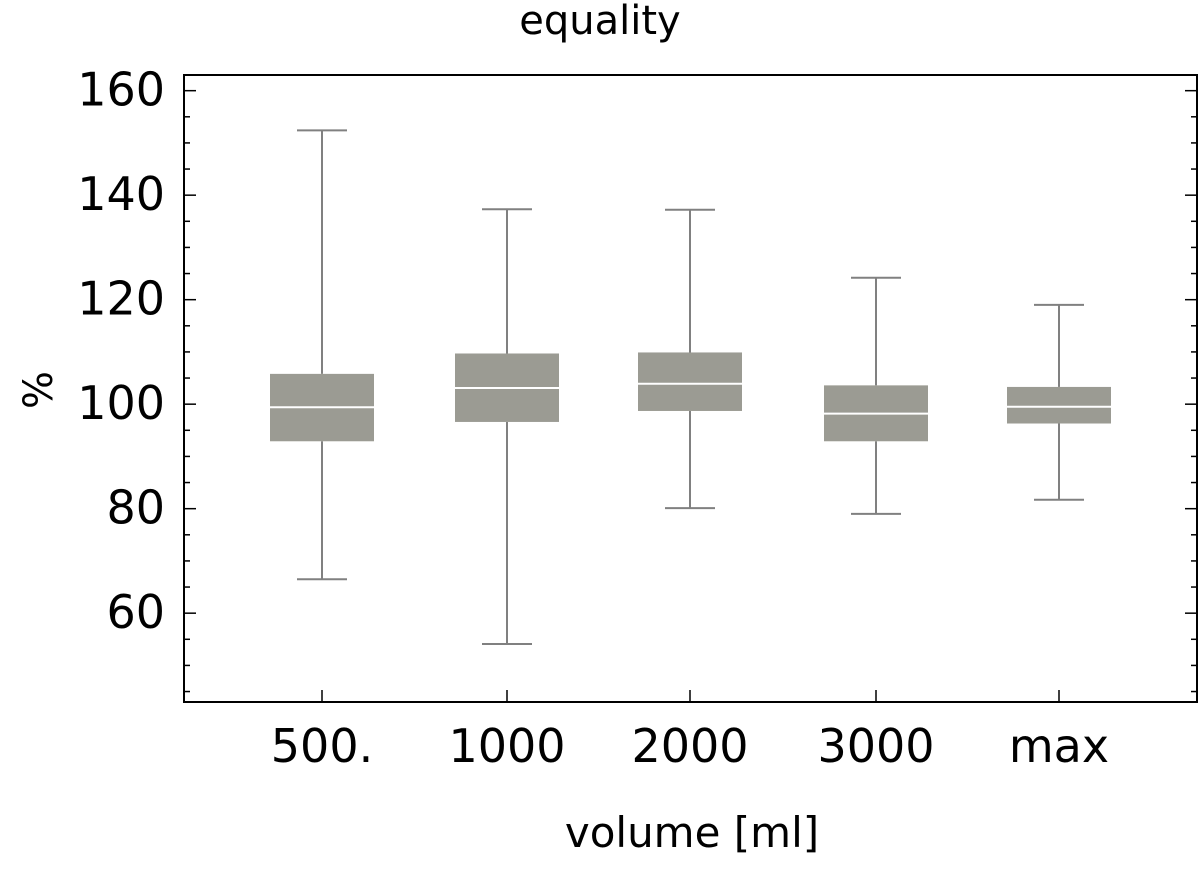 This screenshot has width=1200, height=871. I want to click on box-max, so click(1059, 405).